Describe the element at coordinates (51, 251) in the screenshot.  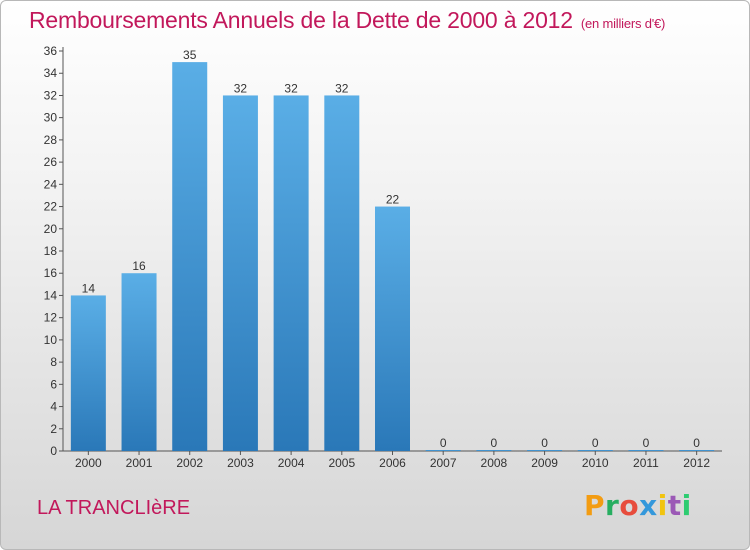
I see `y-tick-label: 18` at that location.